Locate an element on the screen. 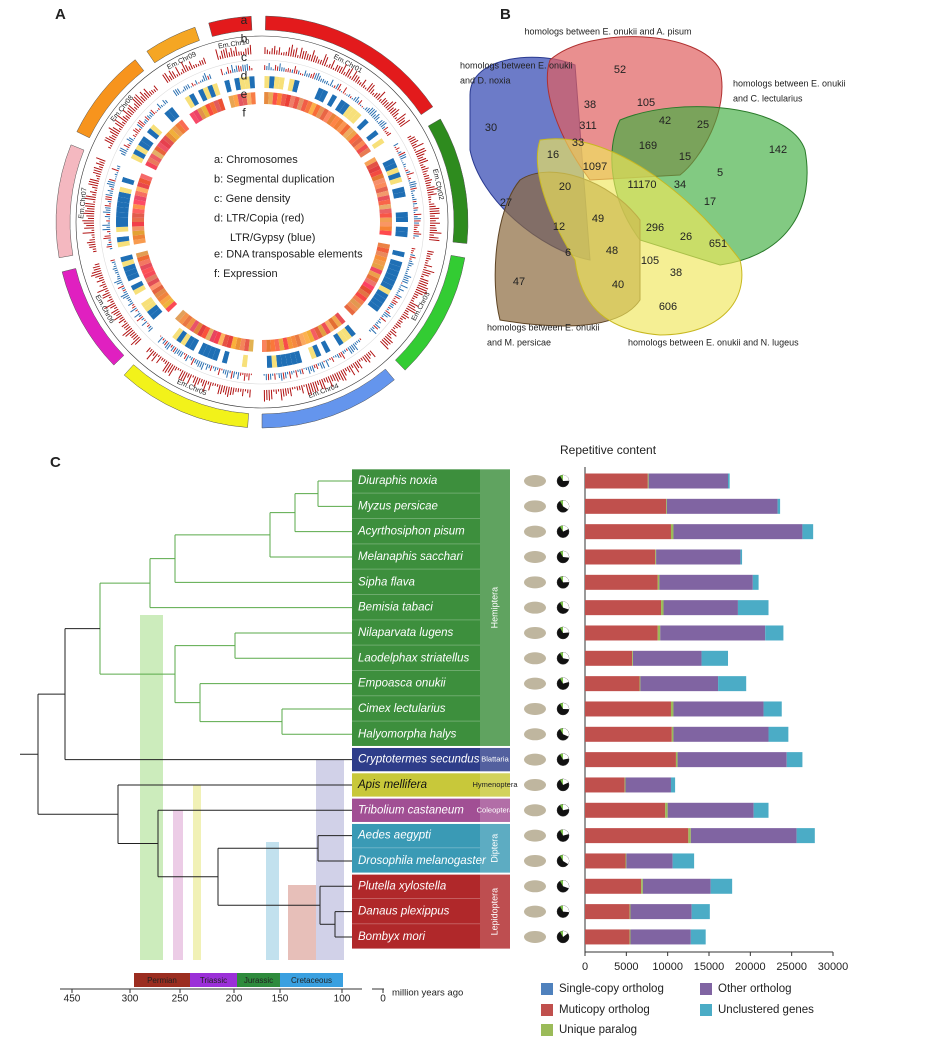 This screenshot has height=1059, width=934. order-label: Hemiptera is located at coordinates (494, 608).